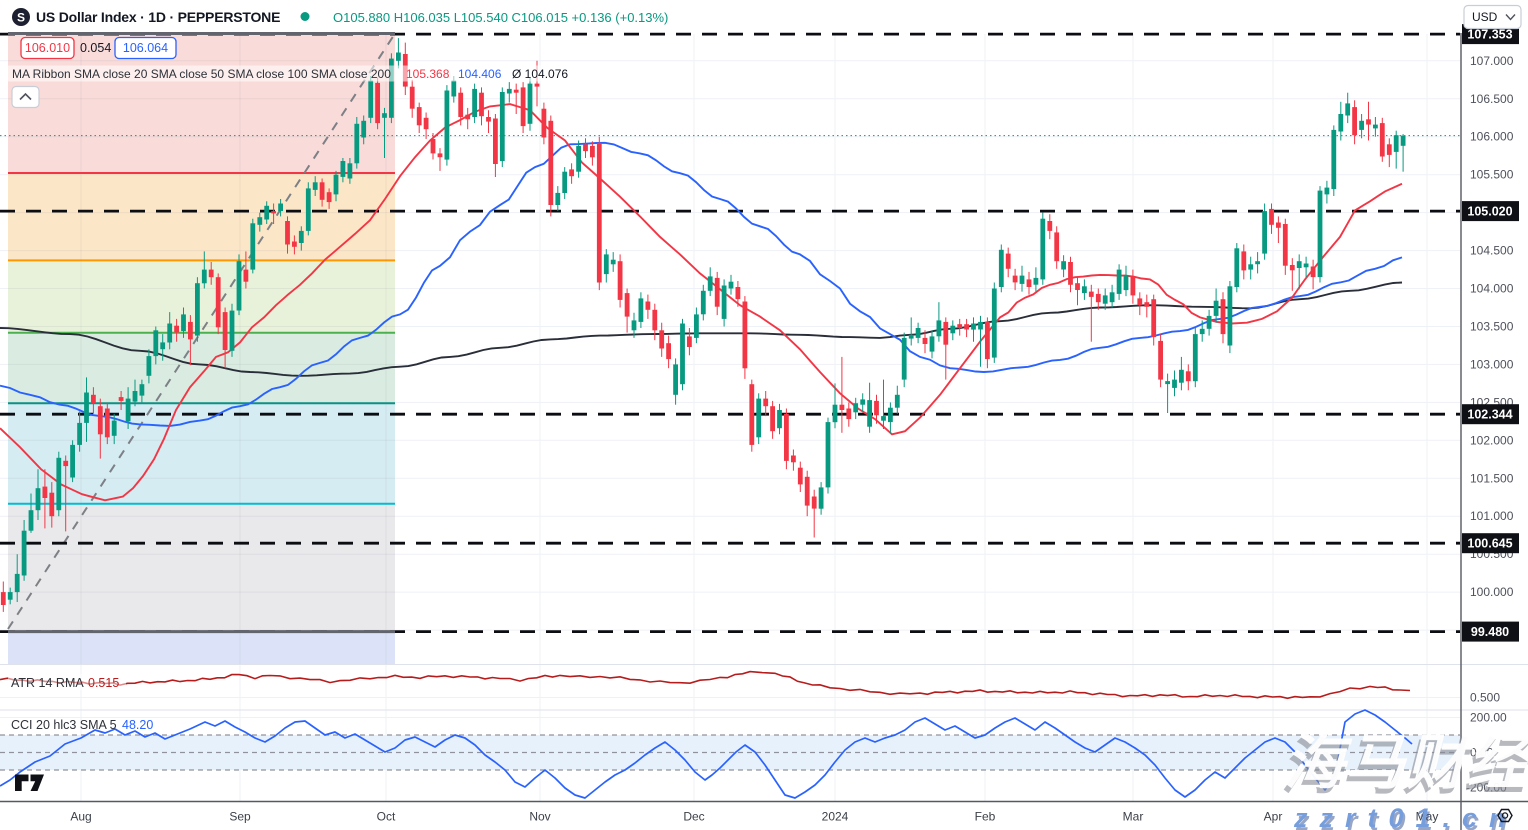 Image resolution: width=1528 pixels, height=830 pixels. I want to click on svg-text: Dec, so click(693, 817).